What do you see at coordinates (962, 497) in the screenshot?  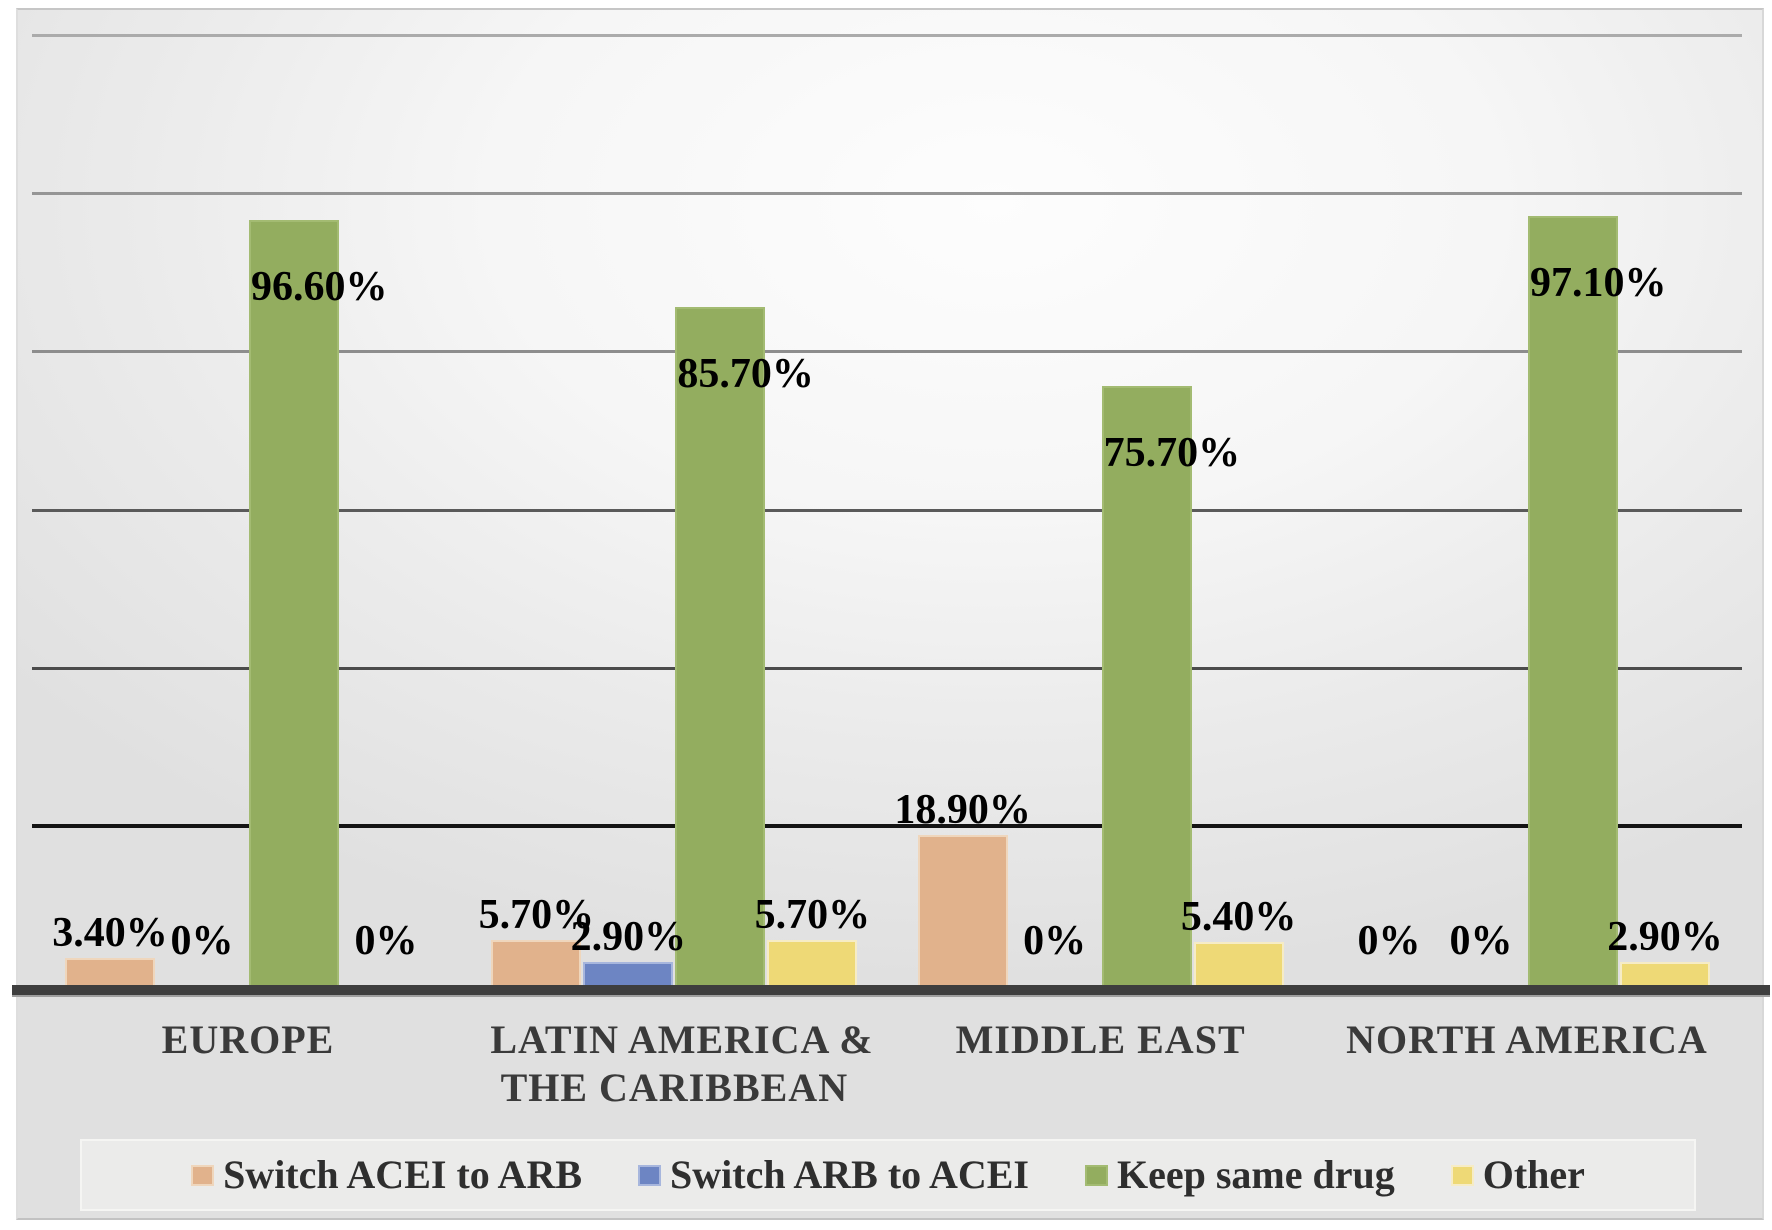 I see `bar-slot: 18.90%` at bounding box center [962, 497].